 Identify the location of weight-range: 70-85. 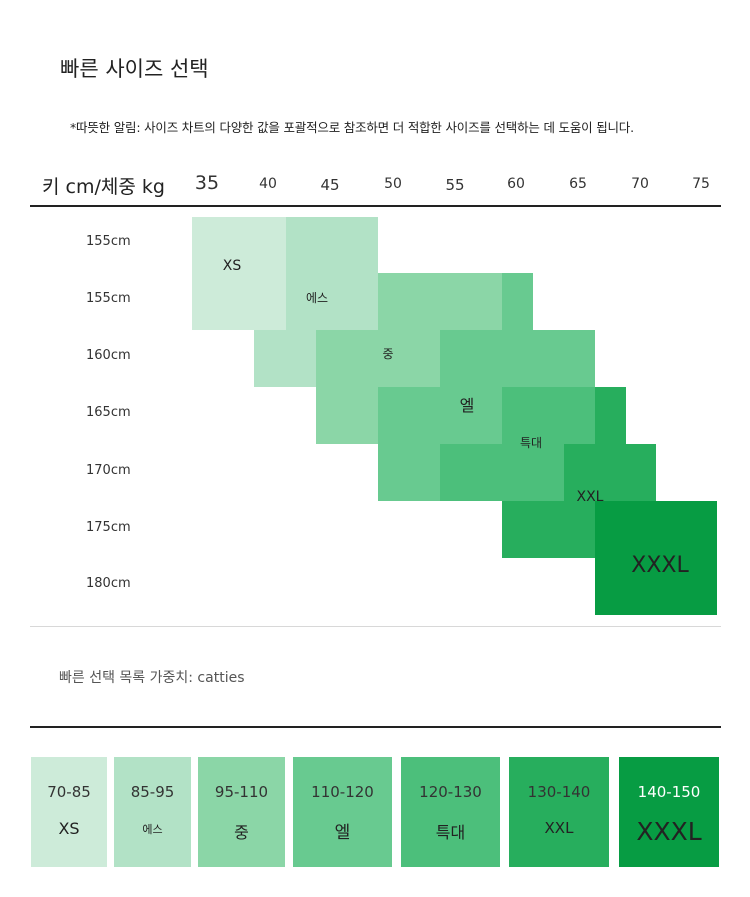
(69, 792).